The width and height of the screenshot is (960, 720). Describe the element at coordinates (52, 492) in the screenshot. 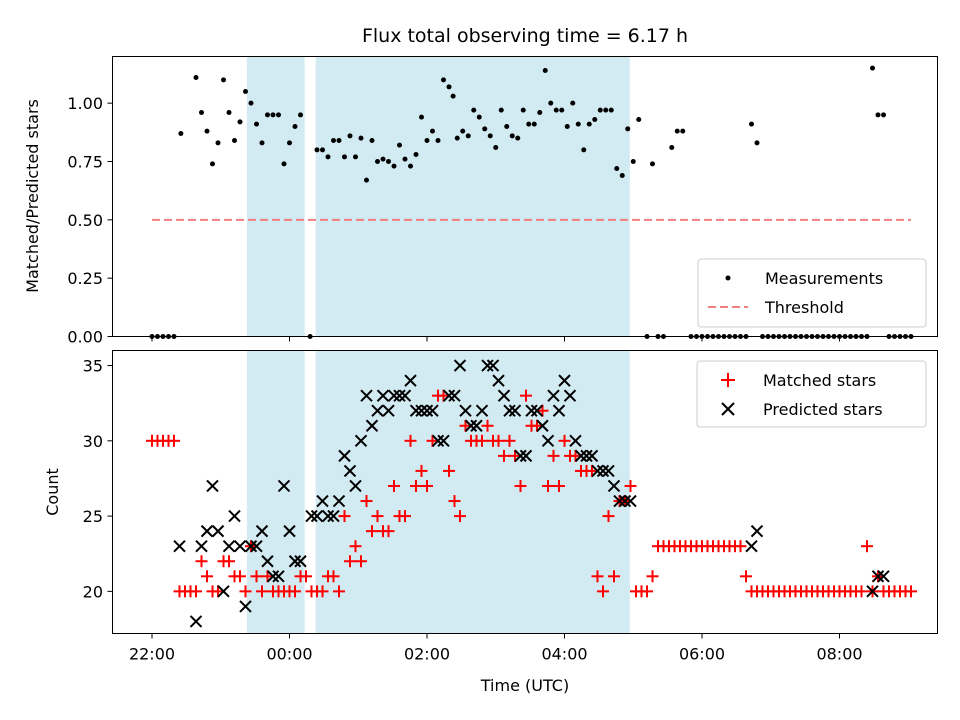

I see `bottom-y-axis-label: Count` at that location.